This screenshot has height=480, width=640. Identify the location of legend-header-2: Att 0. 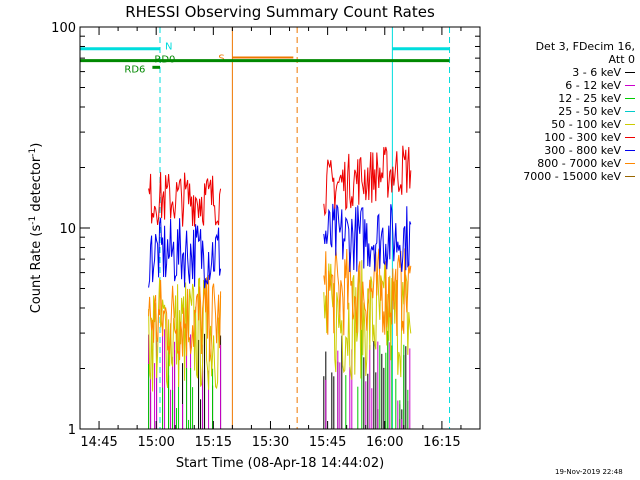
(621, 59).